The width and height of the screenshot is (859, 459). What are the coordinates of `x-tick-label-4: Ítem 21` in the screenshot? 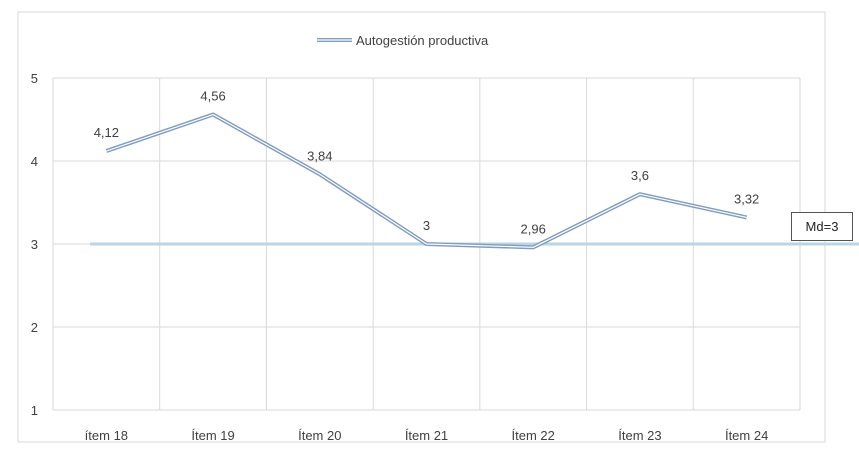 It's located at (426, 435).